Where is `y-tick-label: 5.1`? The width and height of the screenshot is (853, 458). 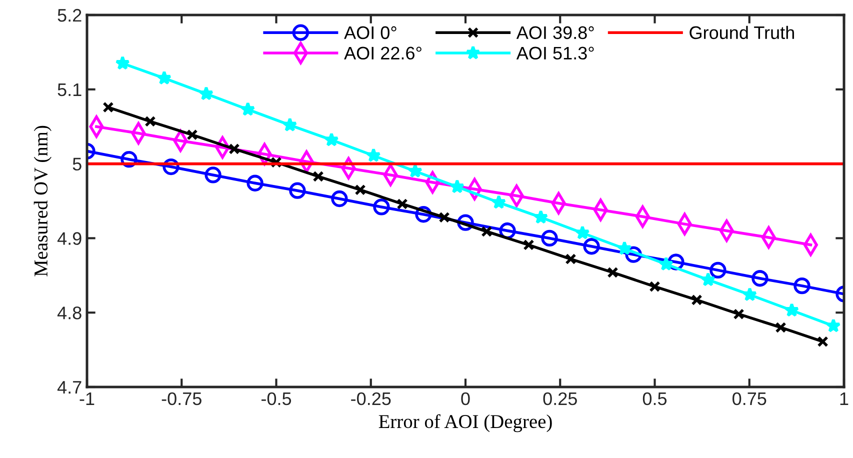 y-tick-label: 5.1 is located at coordinates (70, 90).